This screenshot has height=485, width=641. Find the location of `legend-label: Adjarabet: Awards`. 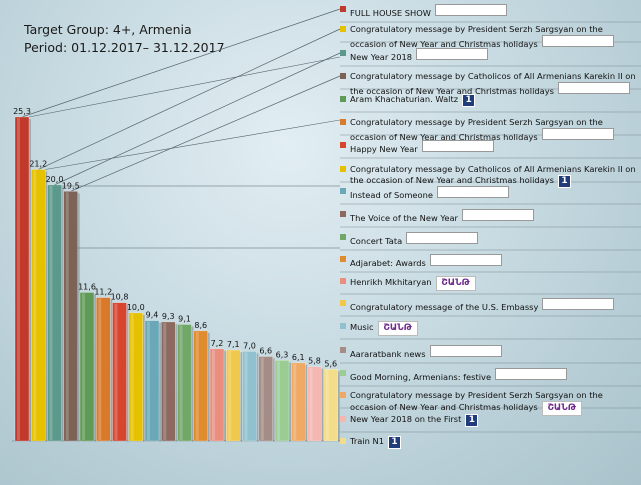

legend-label: Adjarabet: Awards is located at coordinates (388, 263).